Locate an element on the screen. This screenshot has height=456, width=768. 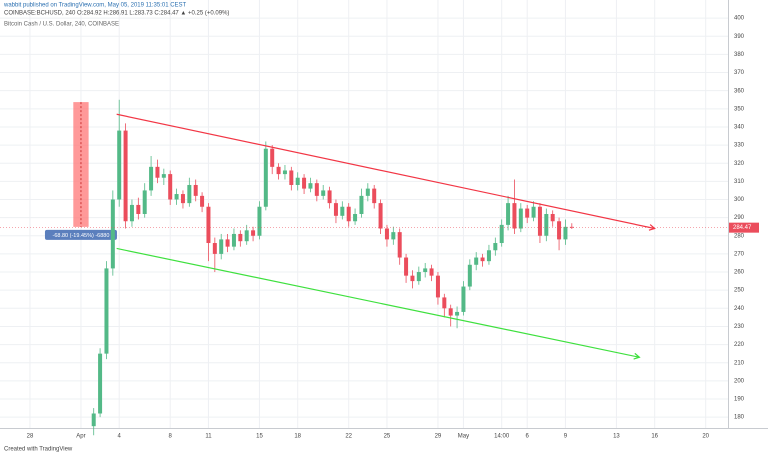
range-label-box is located at coordinates (80, 234).